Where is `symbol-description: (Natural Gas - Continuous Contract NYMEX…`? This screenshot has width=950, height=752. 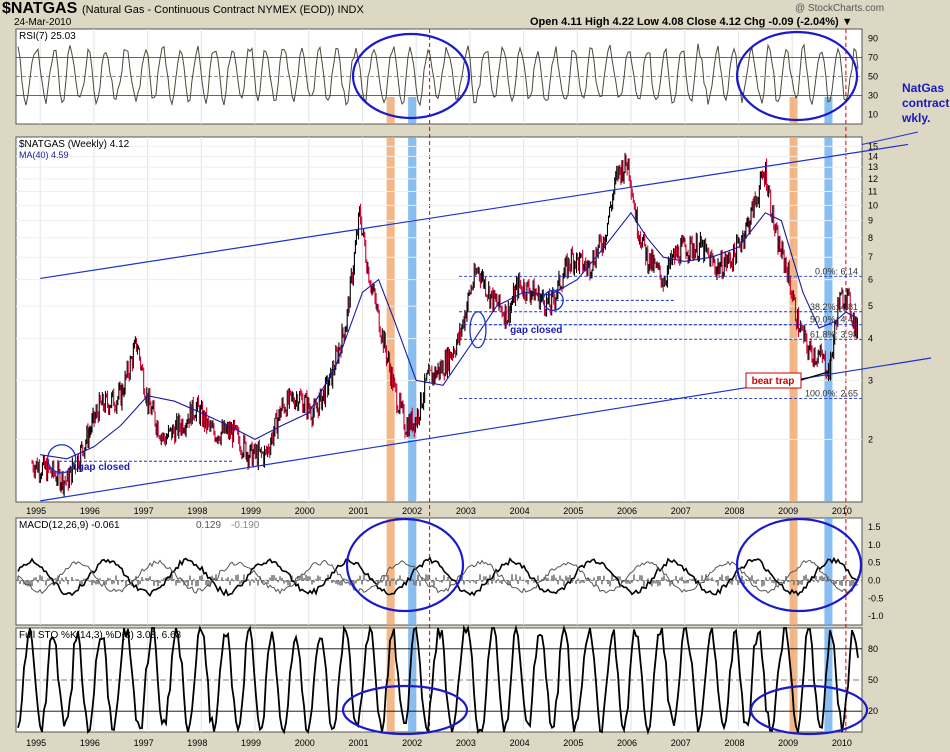
symbol-description: (Natural Gas - Continuous Contract NYMEX… is located at coordinates (223, 10).